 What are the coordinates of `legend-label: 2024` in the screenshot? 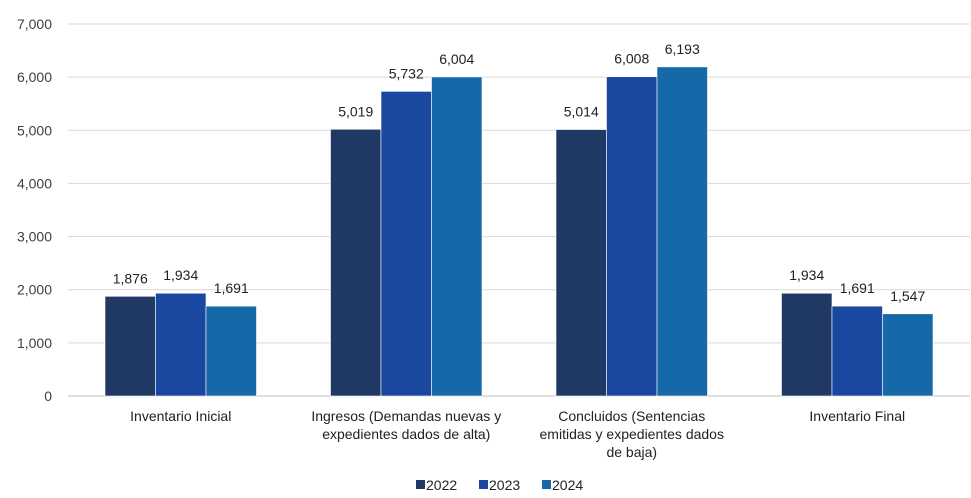 It's located at (567, 485).